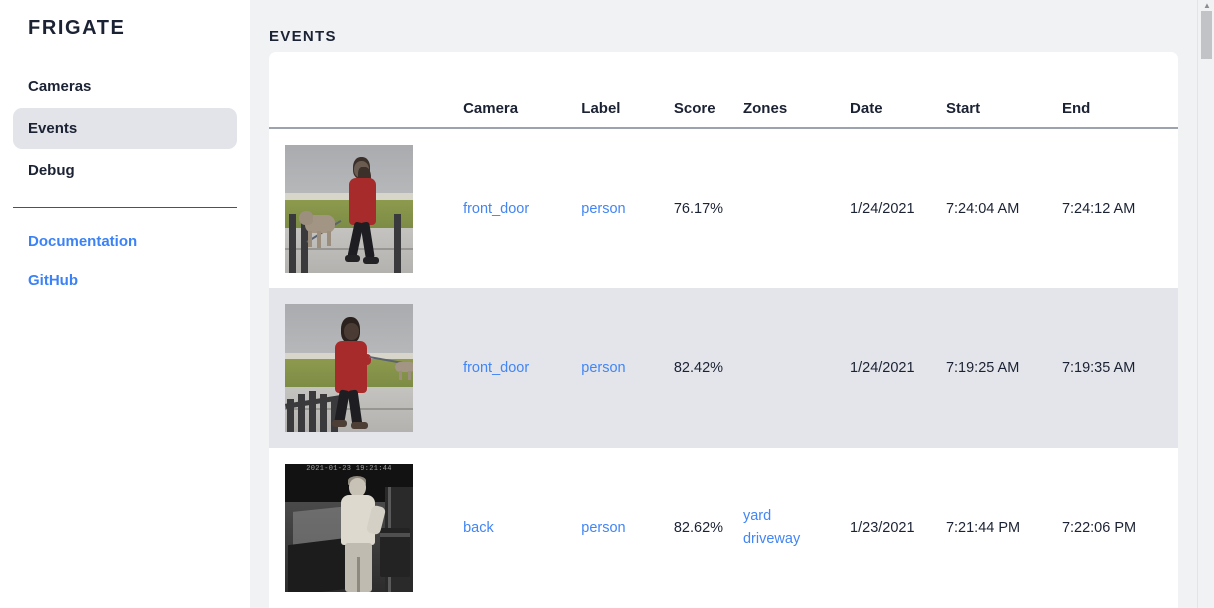  Describe the element at coordinates (698, 208) in the screenshot. I see `event-score-cell: 76.17%` at that location.